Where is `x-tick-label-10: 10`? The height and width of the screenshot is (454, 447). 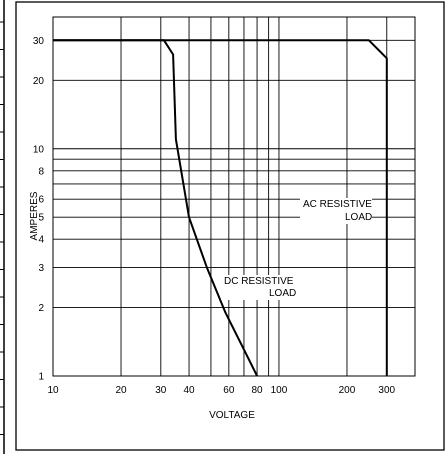
x-tick-label-10: 10 is located at coordinates (53, 390).